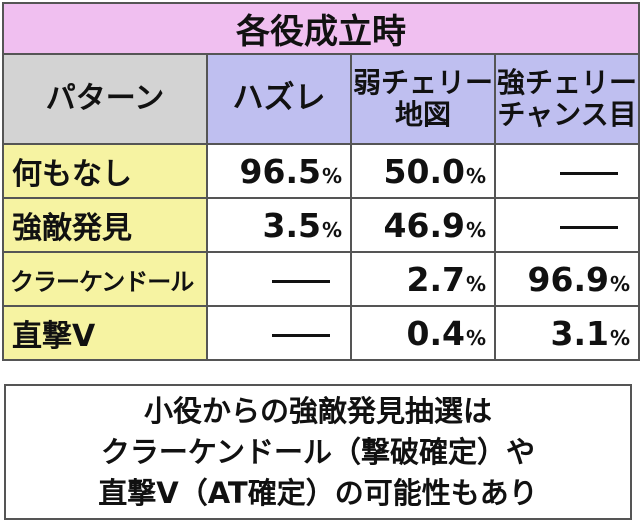 The height and width of the screenshot is (527, 640). What do you see at coordinates (566, 82) in the screenshot?
I see `header-strong-cherry-line1: 強チェリー` at bounding box center [566, 82].